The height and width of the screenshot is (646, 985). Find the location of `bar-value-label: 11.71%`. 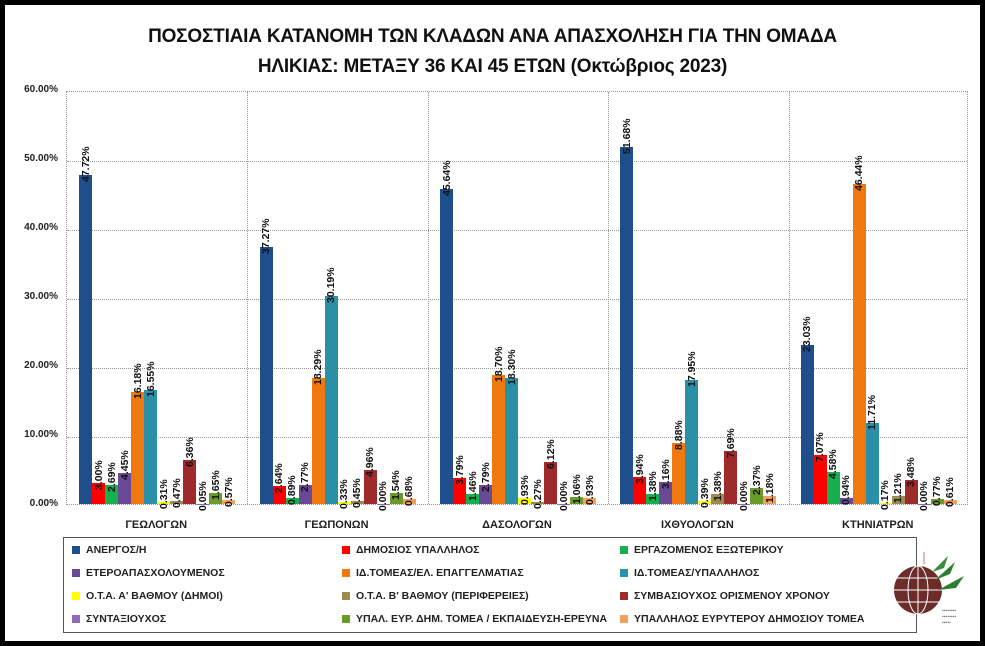

bar-value-label: 11.71% is located at coordinates (872, 413).